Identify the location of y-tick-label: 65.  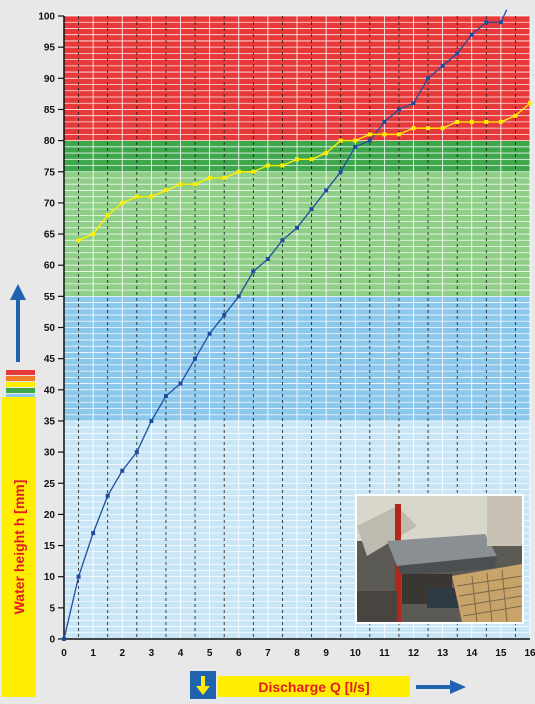
(50, 235).